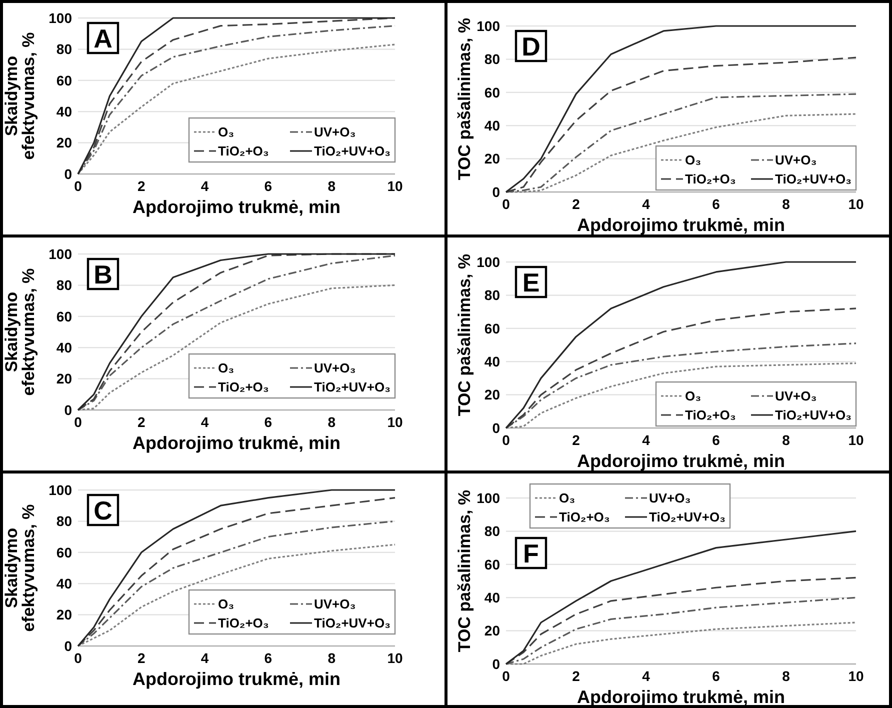 The image size is (892, 708). What do you see at coordinates (531, 282) in the screenshot?
I see `chart-title: E` at bounding box center [531, 282].